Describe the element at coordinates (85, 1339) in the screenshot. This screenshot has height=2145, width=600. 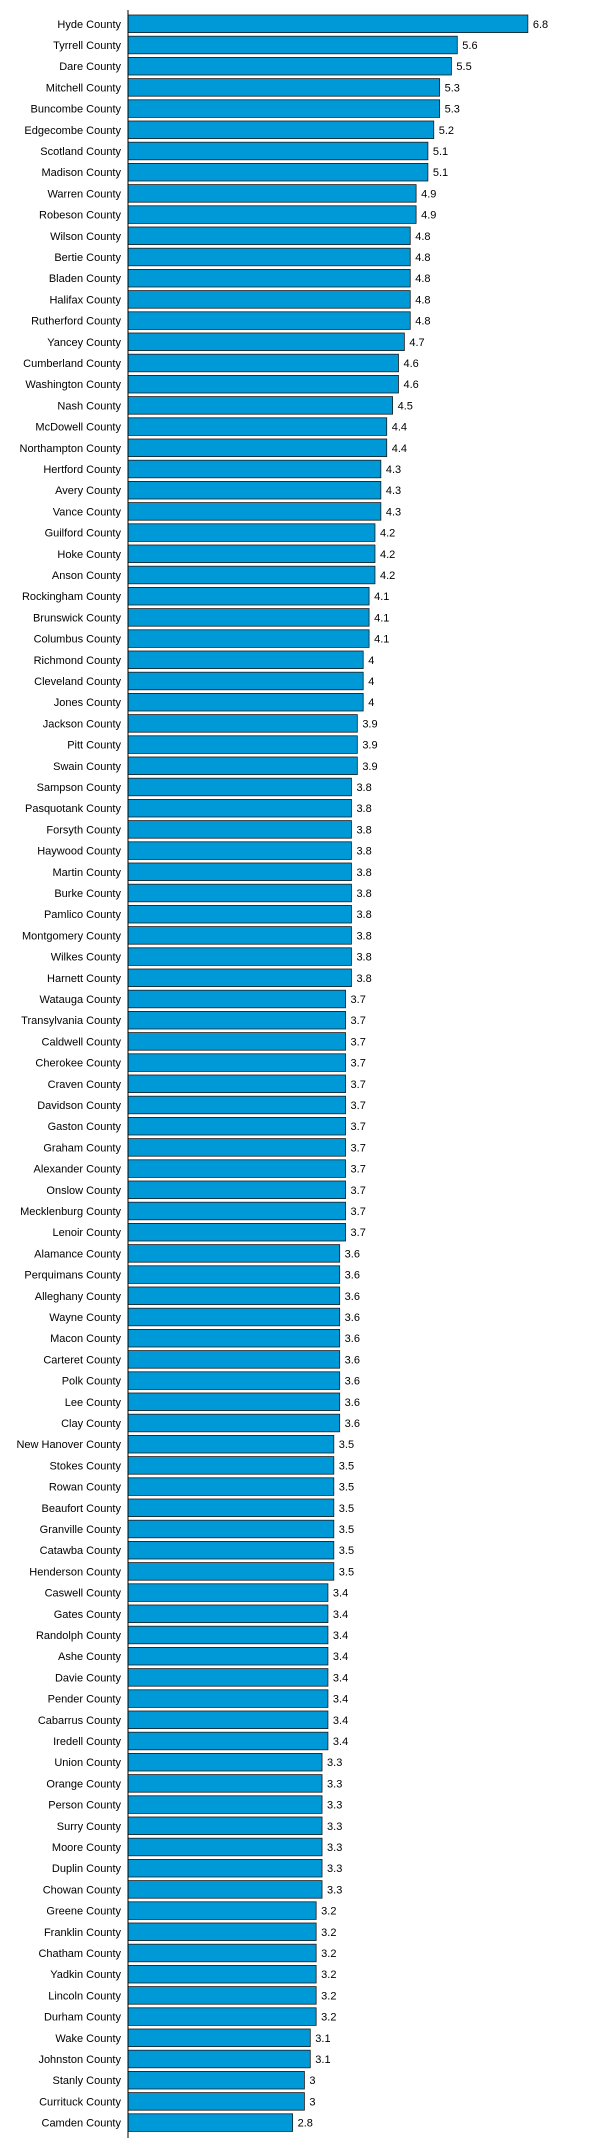
I see `category-label: Macon County` at that location.